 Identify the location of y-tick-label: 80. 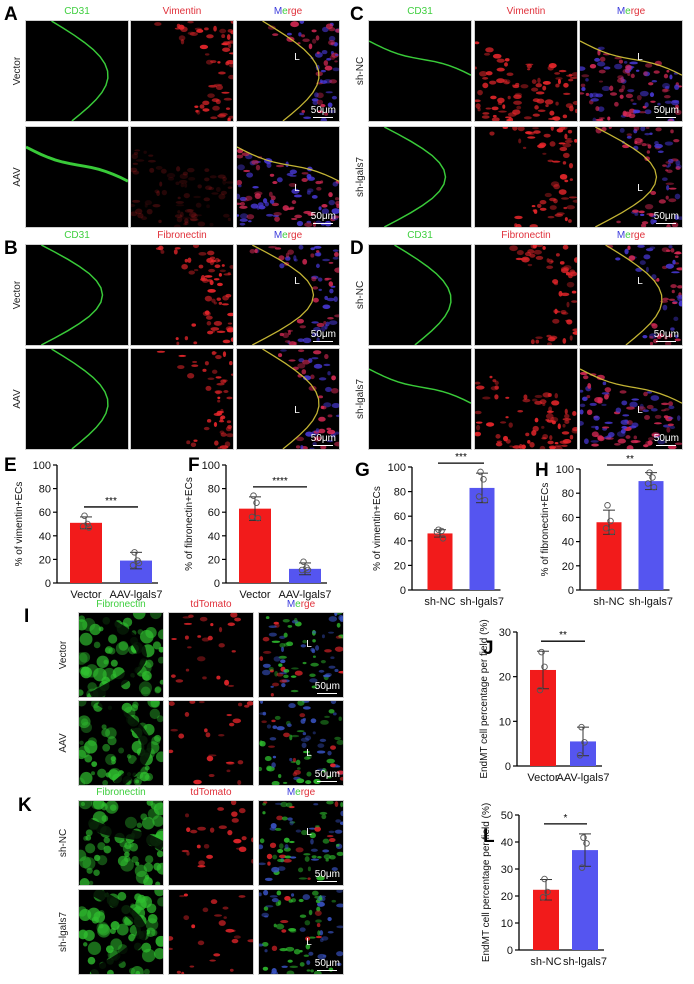
(568, 494).